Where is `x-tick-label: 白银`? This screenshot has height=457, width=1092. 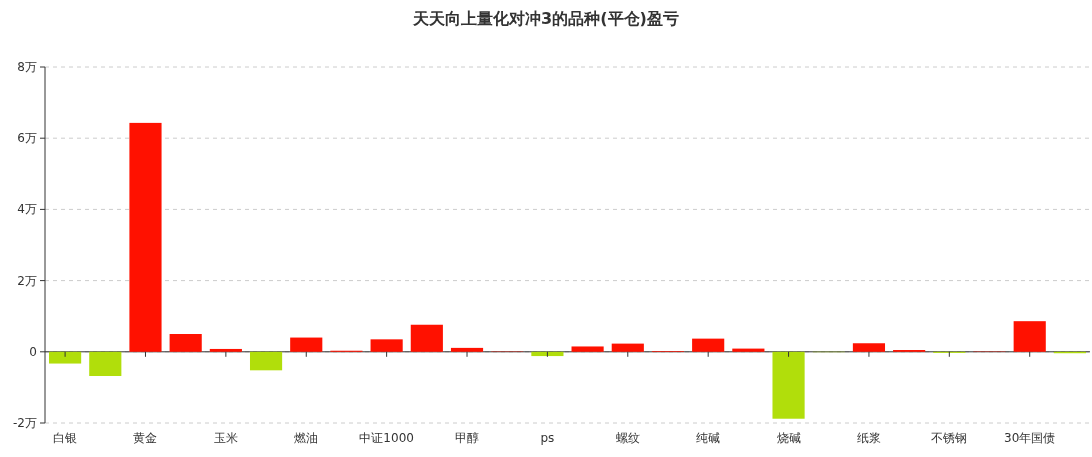
x-tick-label: 白银 is located at coordinates (65, 438).